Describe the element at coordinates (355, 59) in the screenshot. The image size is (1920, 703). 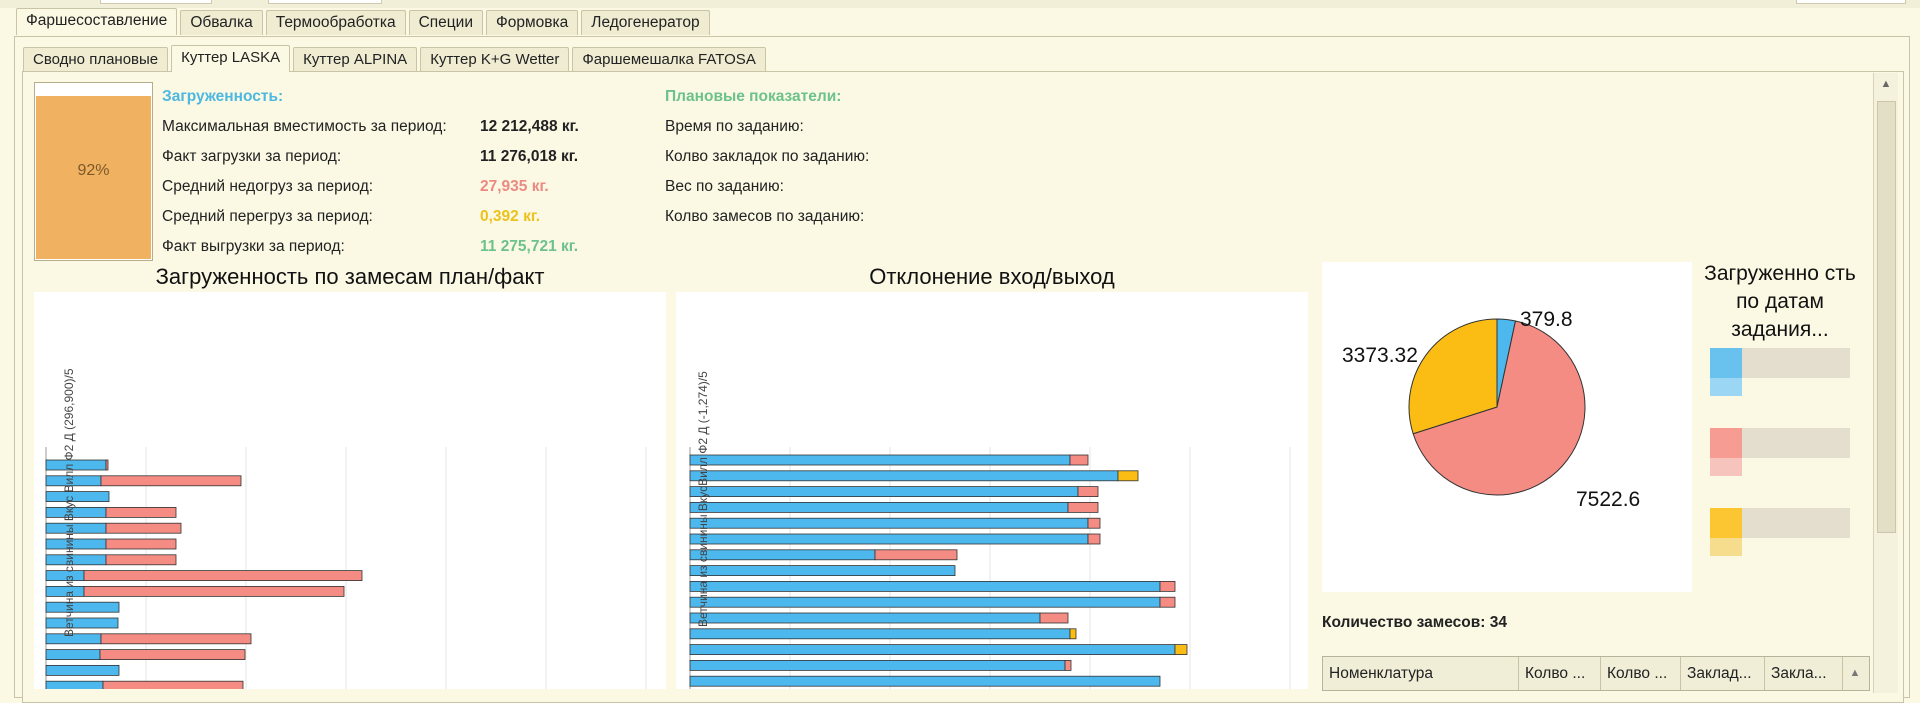
I see `tab-kutter-alpina: Куттер ALPINA` at that location.